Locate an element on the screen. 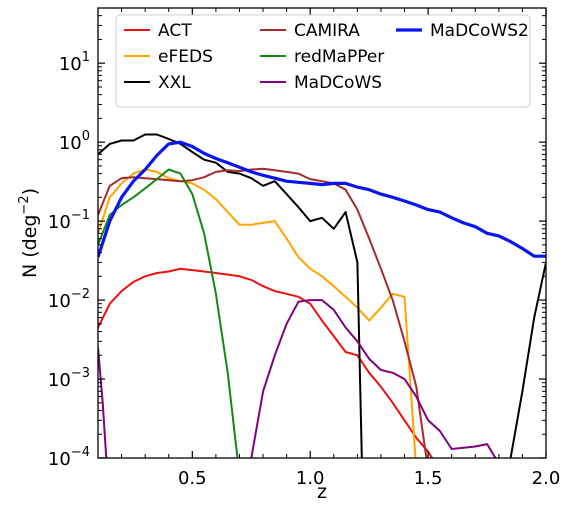  y-tick-label: 10⁻³ is located at coordinates (69, 378).